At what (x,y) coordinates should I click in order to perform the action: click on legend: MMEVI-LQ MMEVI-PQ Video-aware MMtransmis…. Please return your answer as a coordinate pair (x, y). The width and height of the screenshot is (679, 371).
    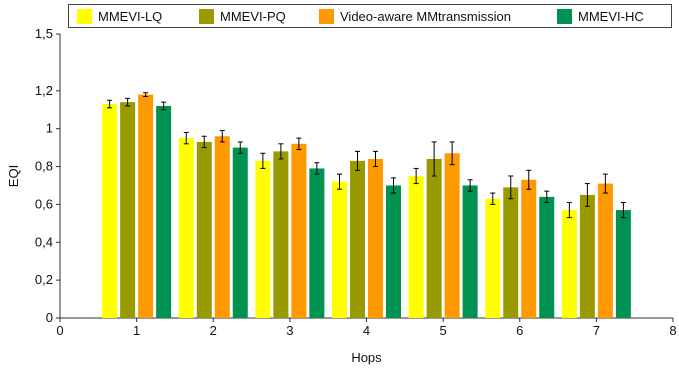
    Looking at the image, I should click on (370, 16).